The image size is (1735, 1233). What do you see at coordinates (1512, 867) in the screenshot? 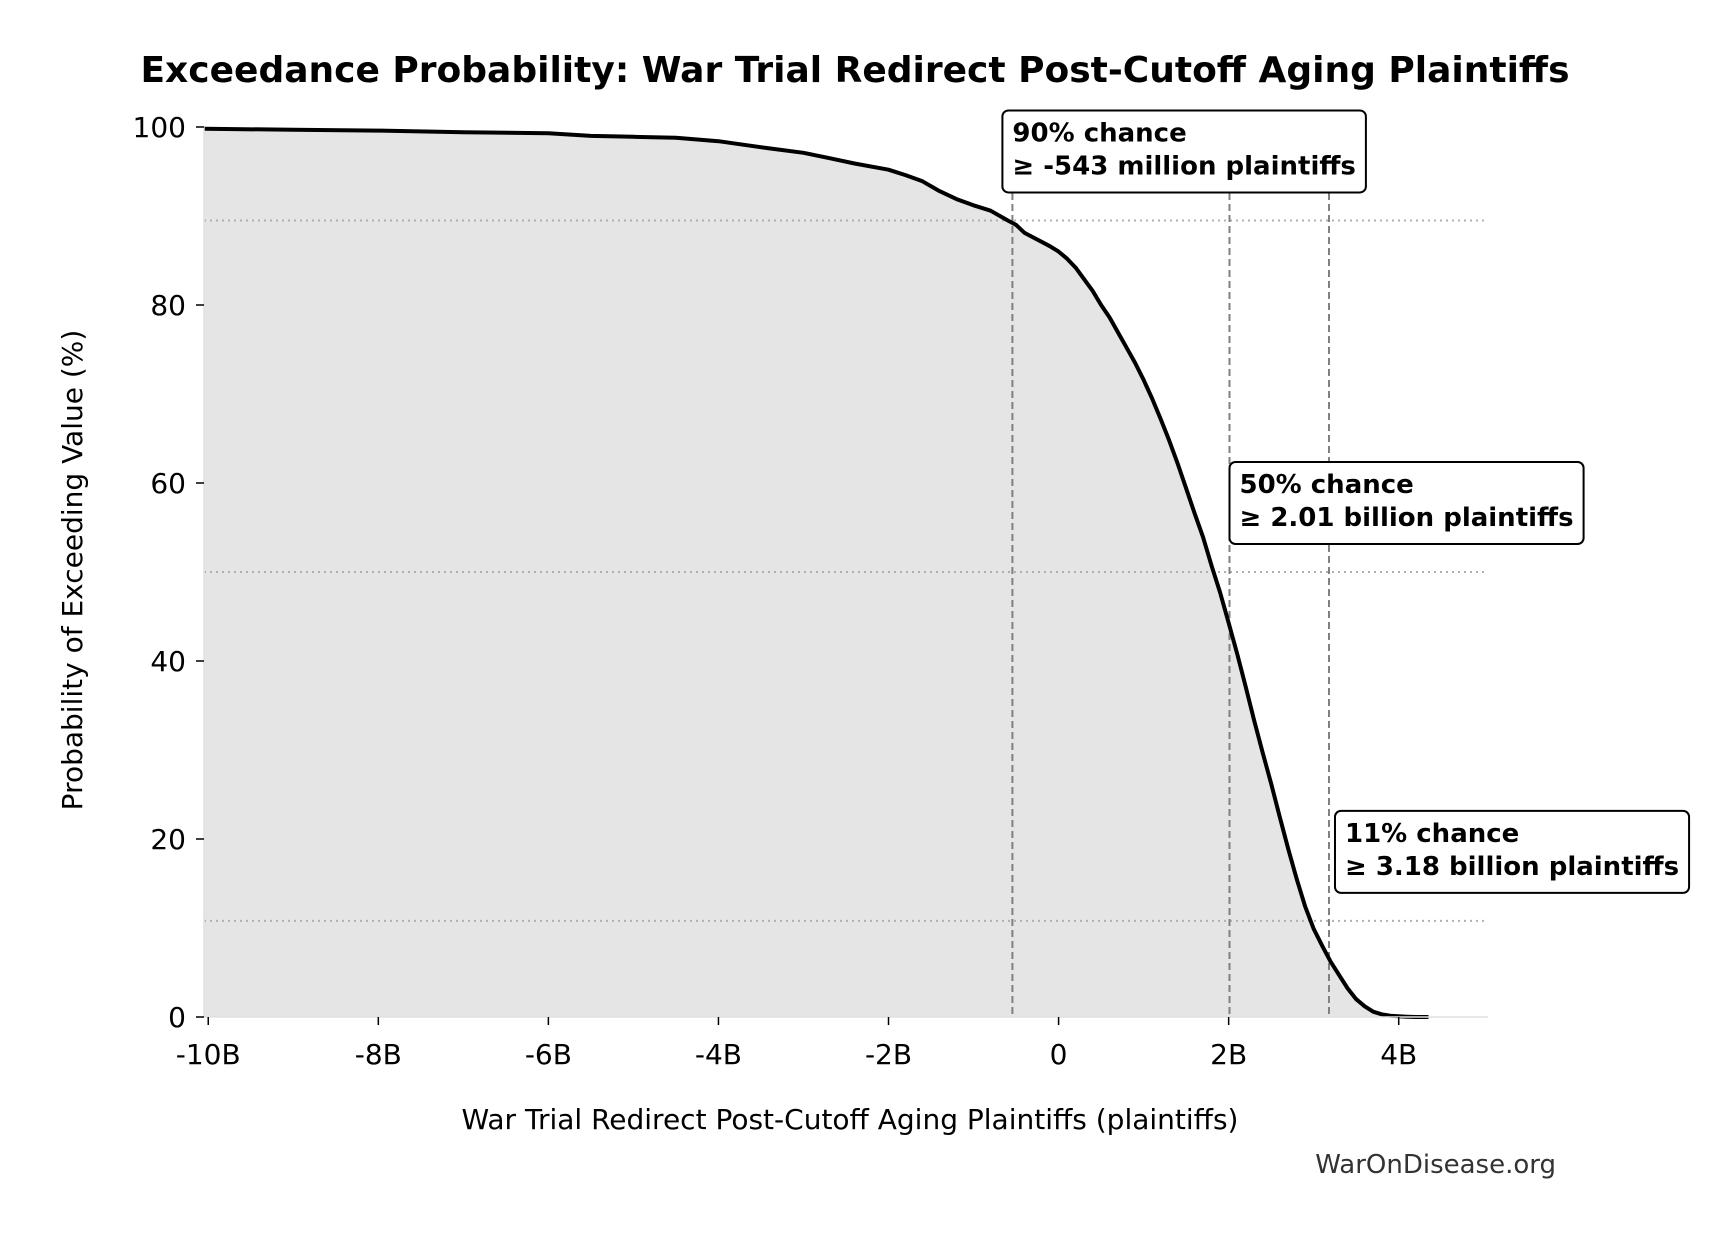
I see `annotation-line2-2: ≥ 3.18 billion plaintiffs` at bounding box center [1512, 867].